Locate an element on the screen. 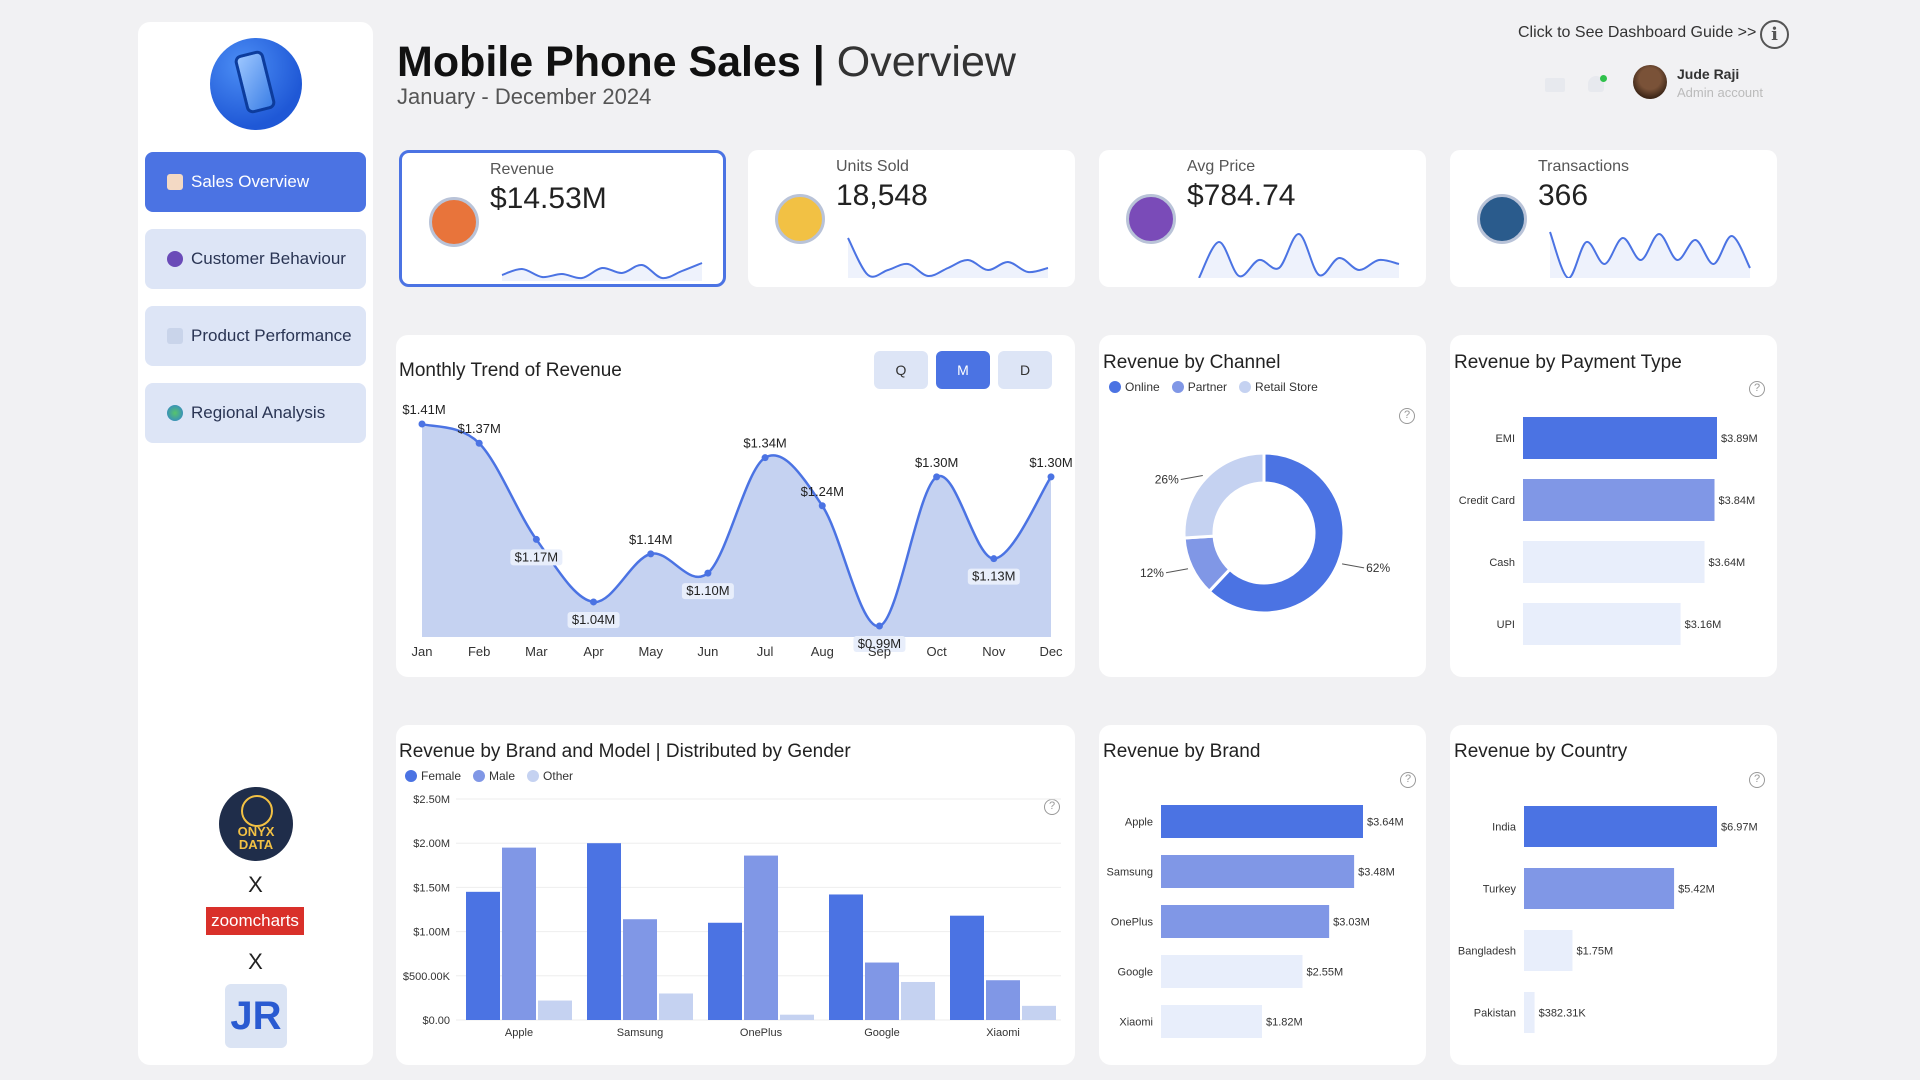 The image size is (1920, 1080). legend-item: Retail Store is located at coordinates (1278, 387).